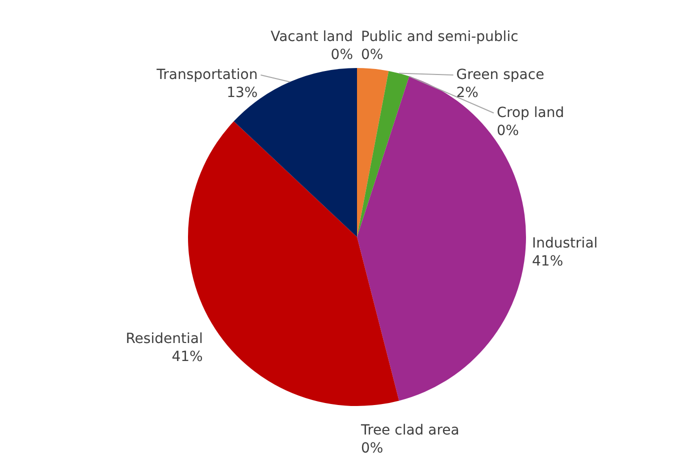 The image size is (695, 456). I want to click on data-label: 13%, so click(242, 93).